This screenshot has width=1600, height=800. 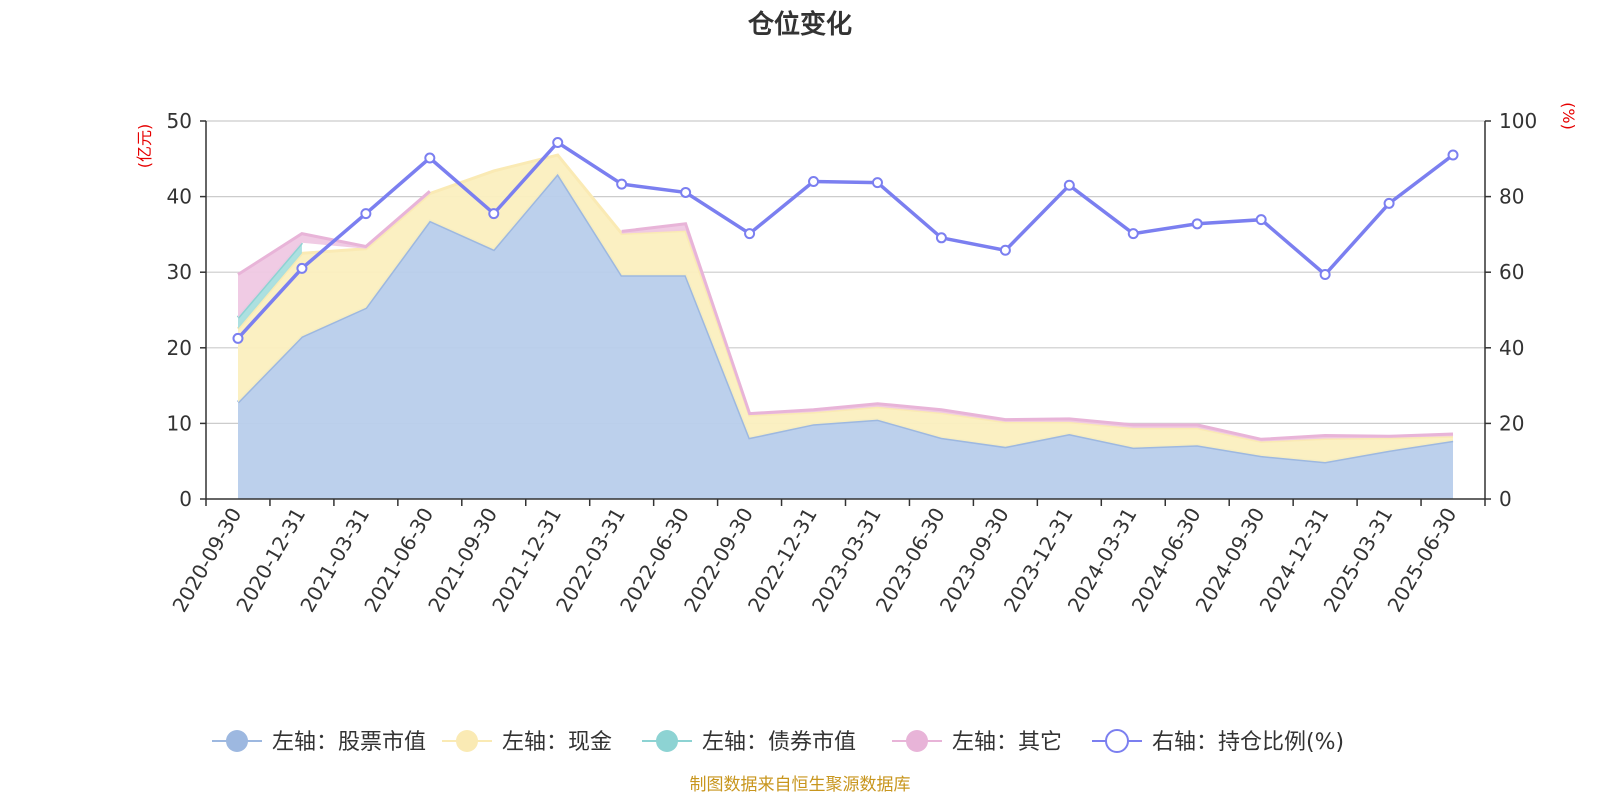 What do you see at coordinates (1037, 331) in the screenshot?
I see `area-top-line` at bounding box center [1037, 331].